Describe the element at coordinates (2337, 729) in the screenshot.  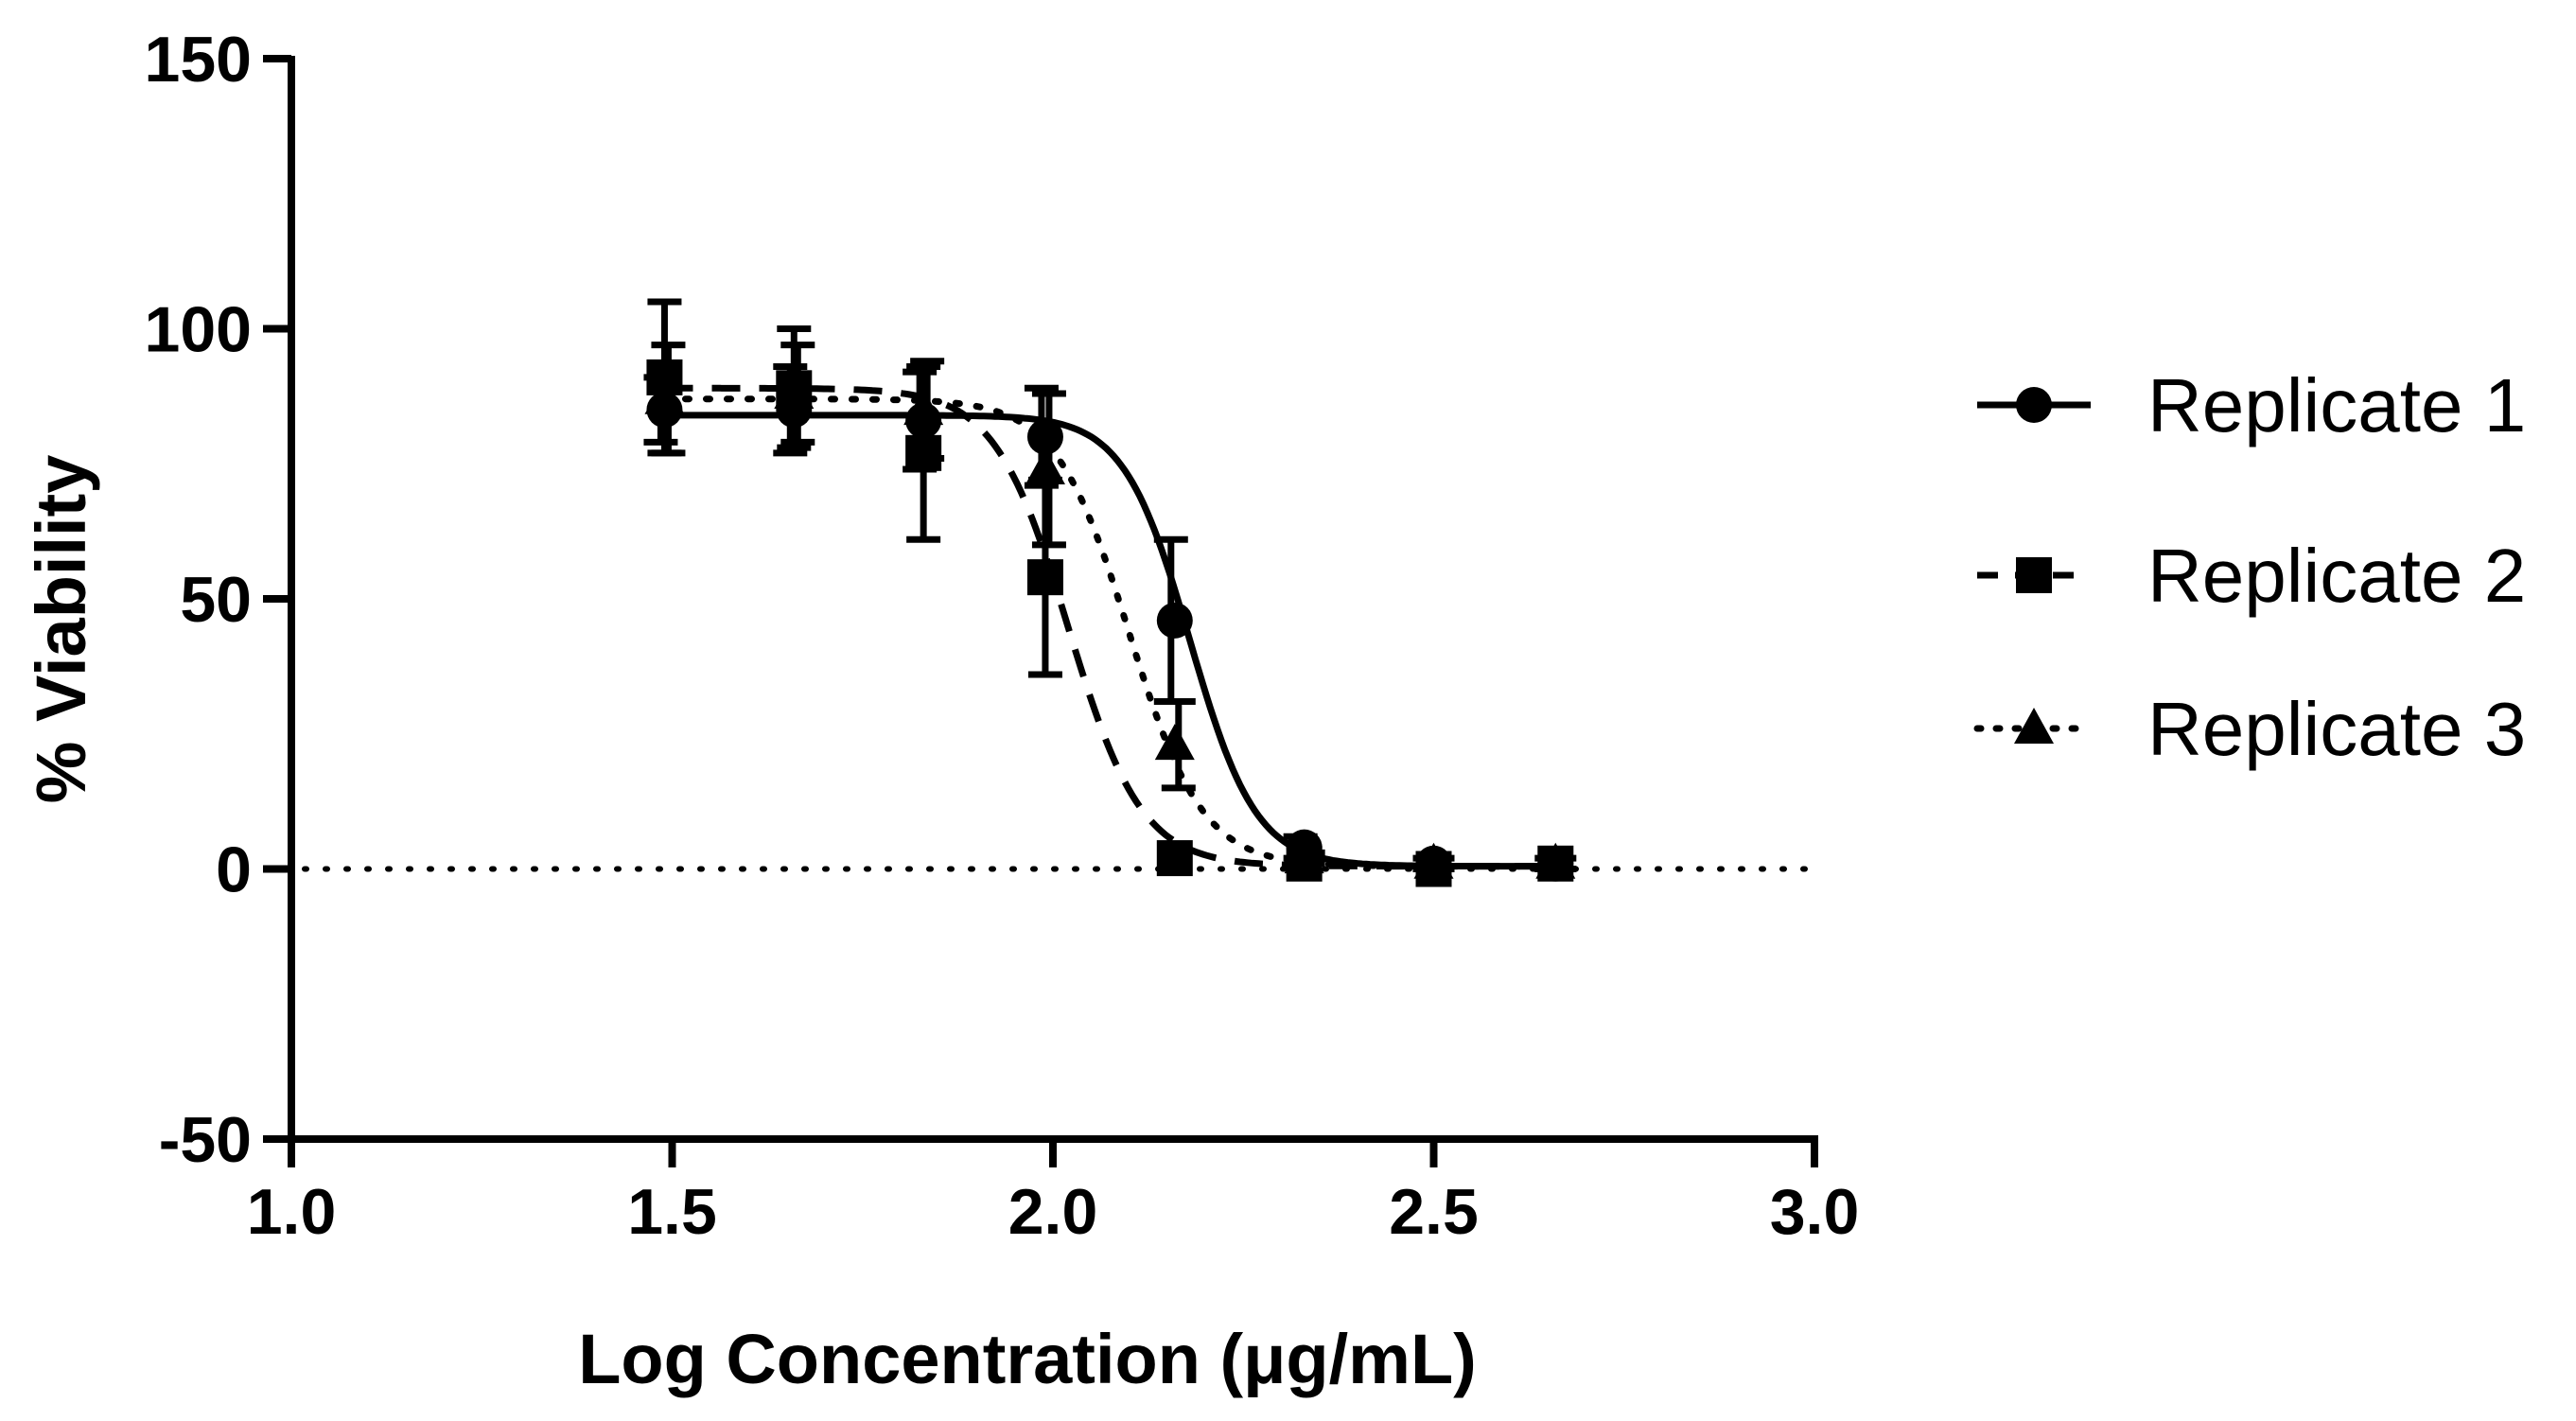
I see `legend-label: Replicate 3` at that location.